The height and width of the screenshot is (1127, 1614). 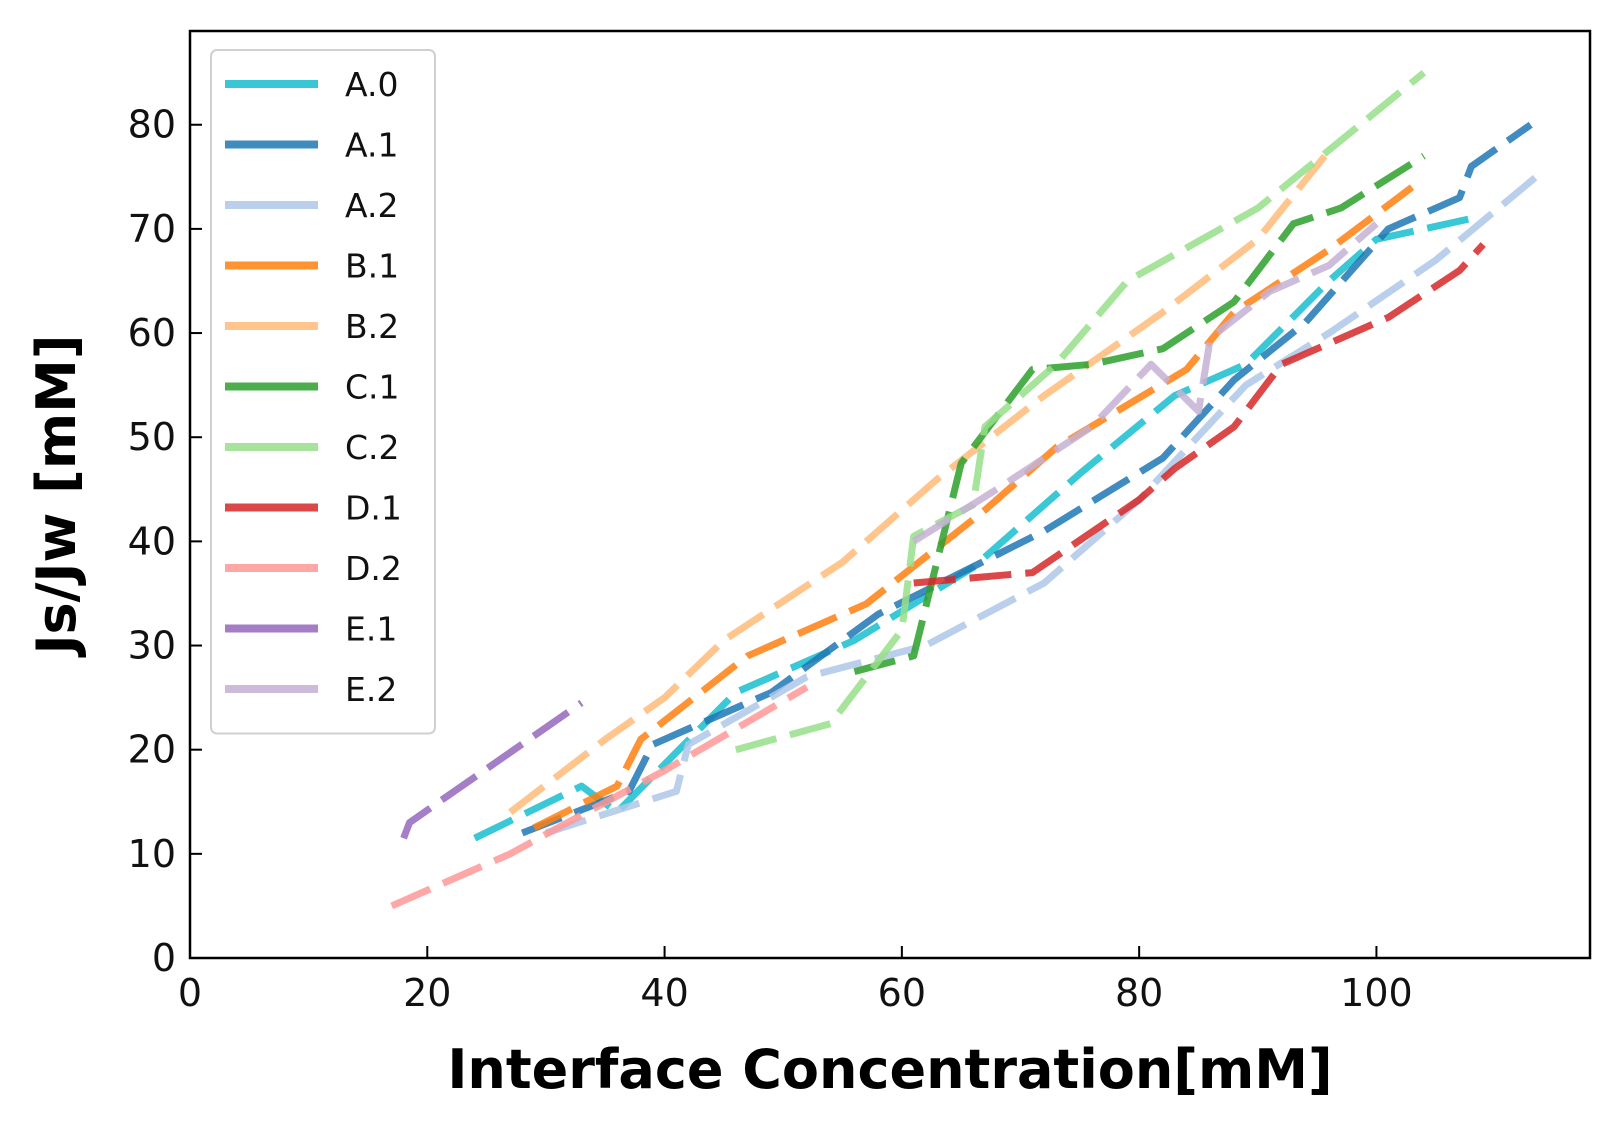 I want to click on x-tick-label: 100, so click(x=1376, y=993).